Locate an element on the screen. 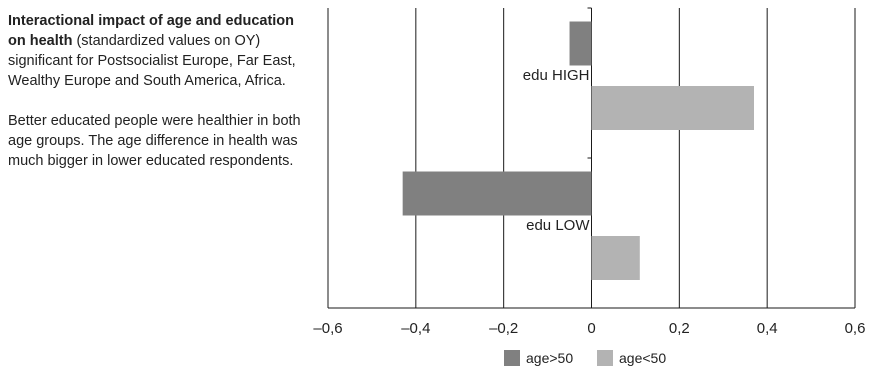  x-tick-label: 0,6 is located at coordinates (855, 328).